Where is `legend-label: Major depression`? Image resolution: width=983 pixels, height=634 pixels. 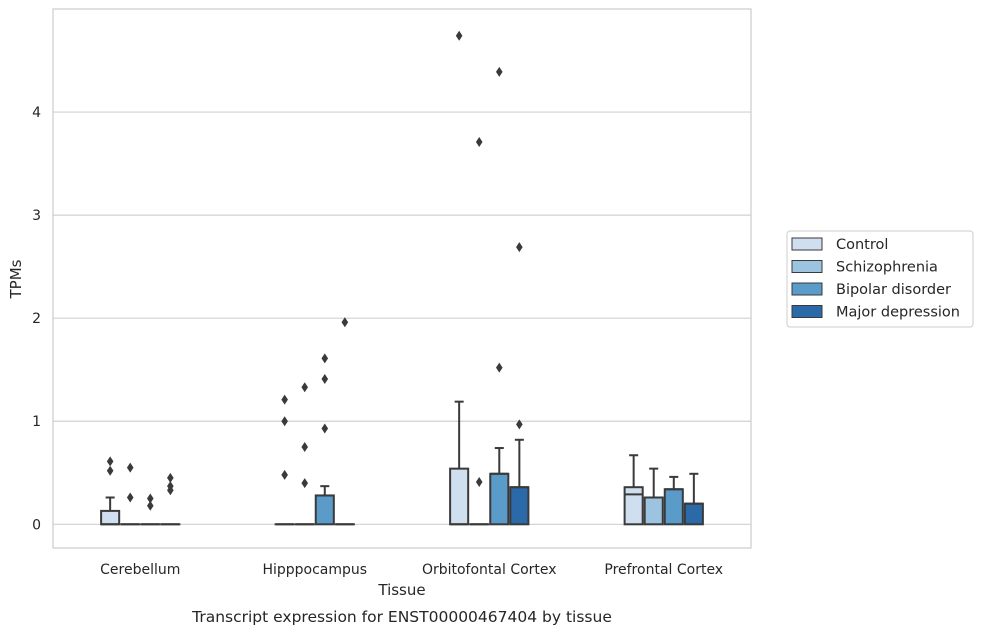
legend-label: Major depression is located at coordinates (898, 313).